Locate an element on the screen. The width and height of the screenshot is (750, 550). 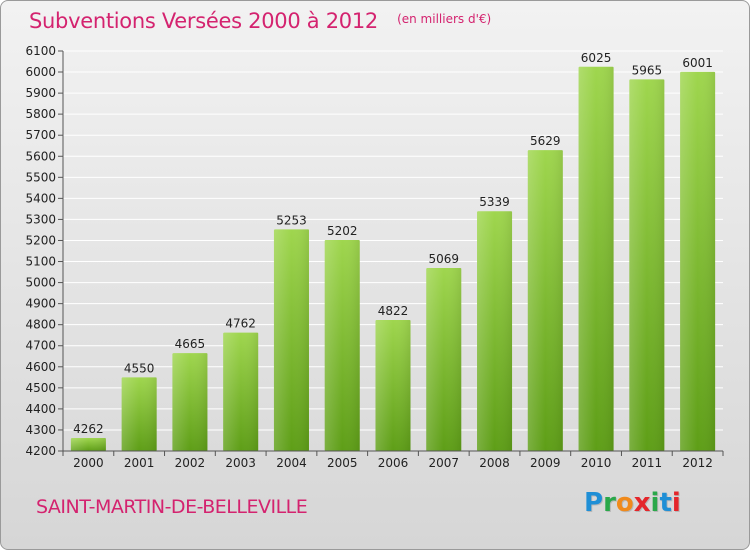
x-tick-label: 2010 is located at coordinates (596, 463).